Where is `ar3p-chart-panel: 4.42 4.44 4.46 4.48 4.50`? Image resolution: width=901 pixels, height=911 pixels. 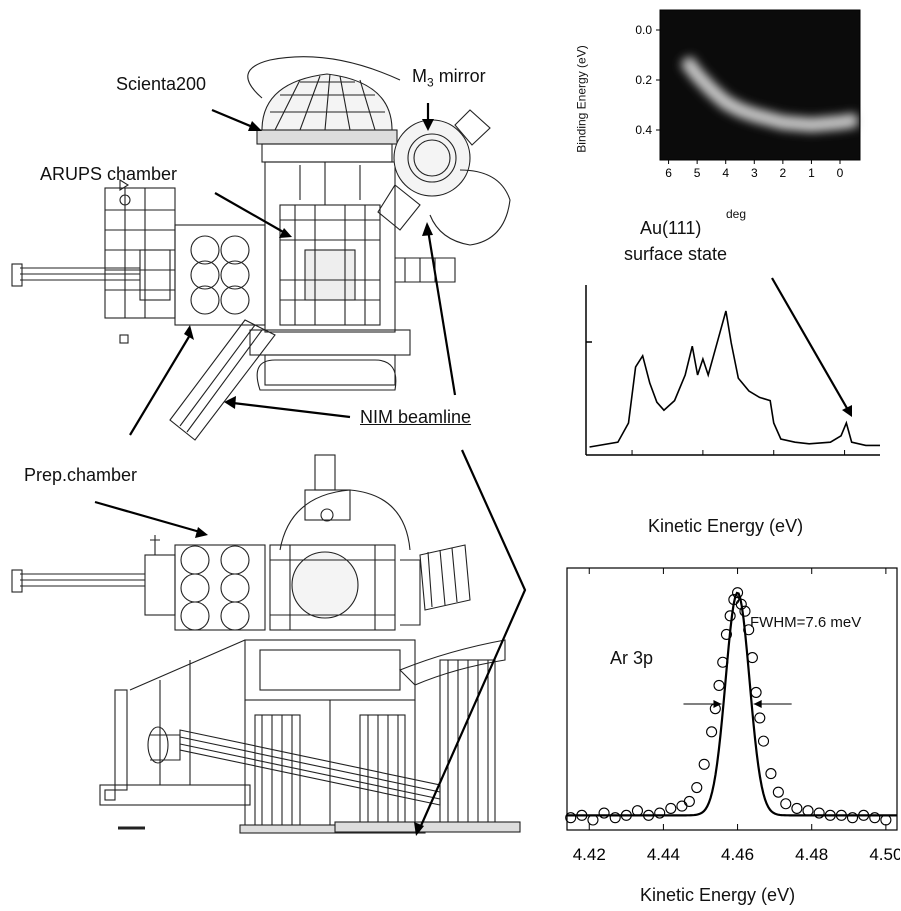
ar3p-chart-panel: 4.42 4.44 4.46 4.48 4.50 is located at coordinates (732, 715).